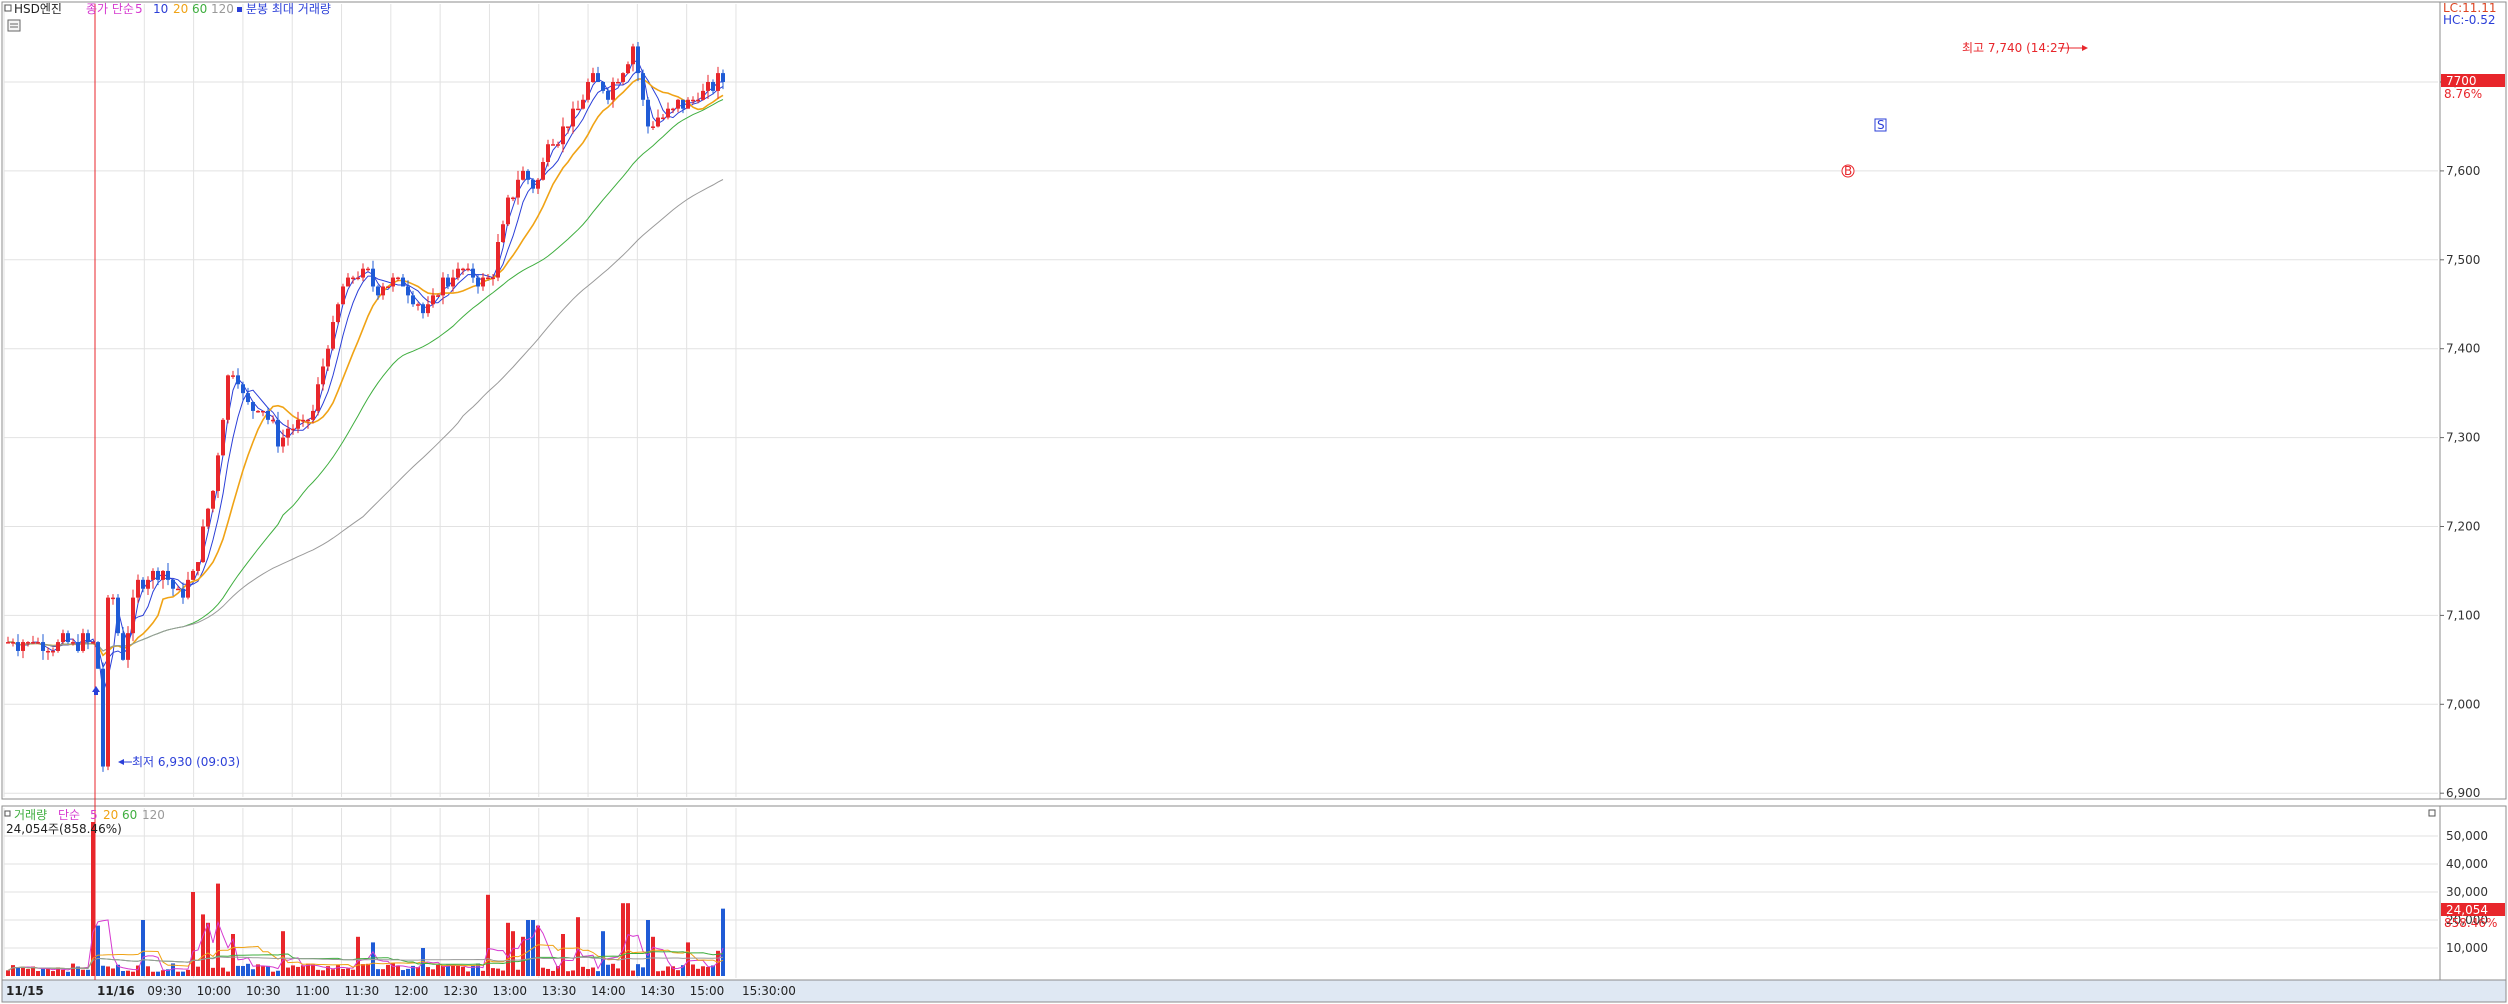 The image size is (2508, 1004). What do you see at coordinates (1848, 171) in the screenshot?
I see `buy-signal-marker: B` at bounding box center [1848, 171].